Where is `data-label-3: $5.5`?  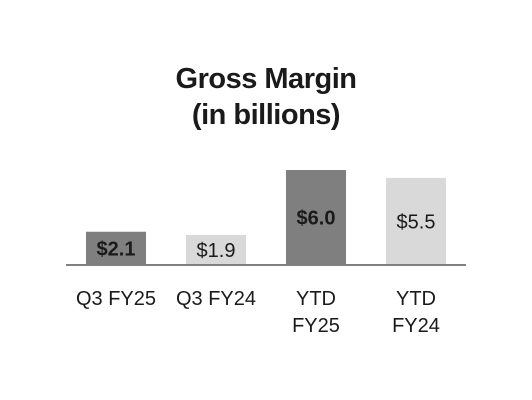 data-label-3: $5.5 is located at coordinates (416, 222).